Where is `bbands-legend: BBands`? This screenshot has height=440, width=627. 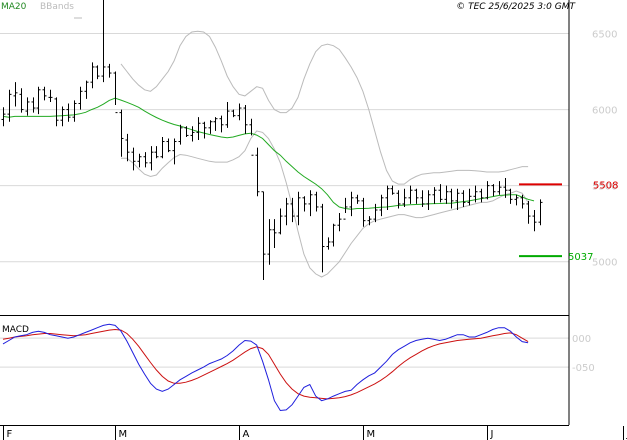
bbands-legend: BBands is located at coordinates (57, 7).